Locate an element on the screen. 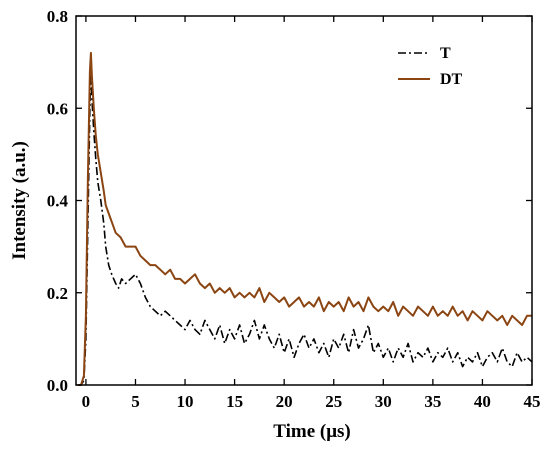  legend: T DT is located at coordinates (430, 66).